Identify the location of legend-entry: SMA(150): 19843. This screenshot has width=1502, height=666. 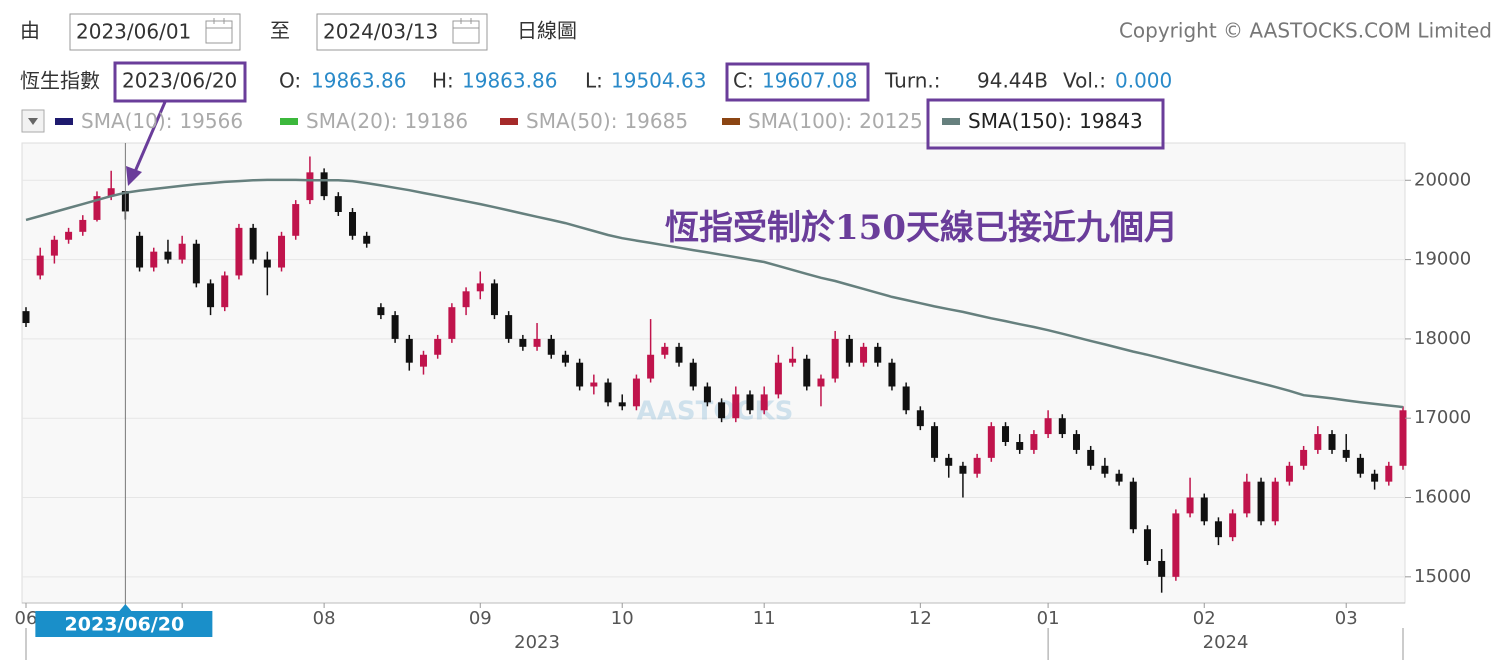
(1055, 121).